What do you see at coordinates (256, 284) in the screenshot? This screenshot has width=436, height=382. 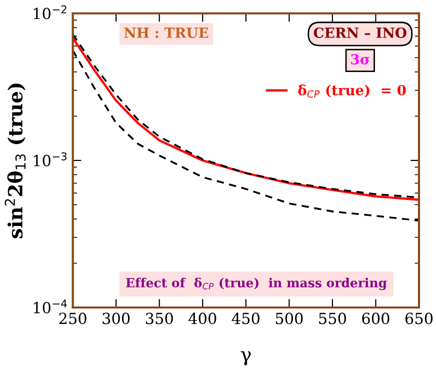 I see `annotation: Effect of δ$_{CP}$ (true) in mass ordering` at bounding box center [256, 284].